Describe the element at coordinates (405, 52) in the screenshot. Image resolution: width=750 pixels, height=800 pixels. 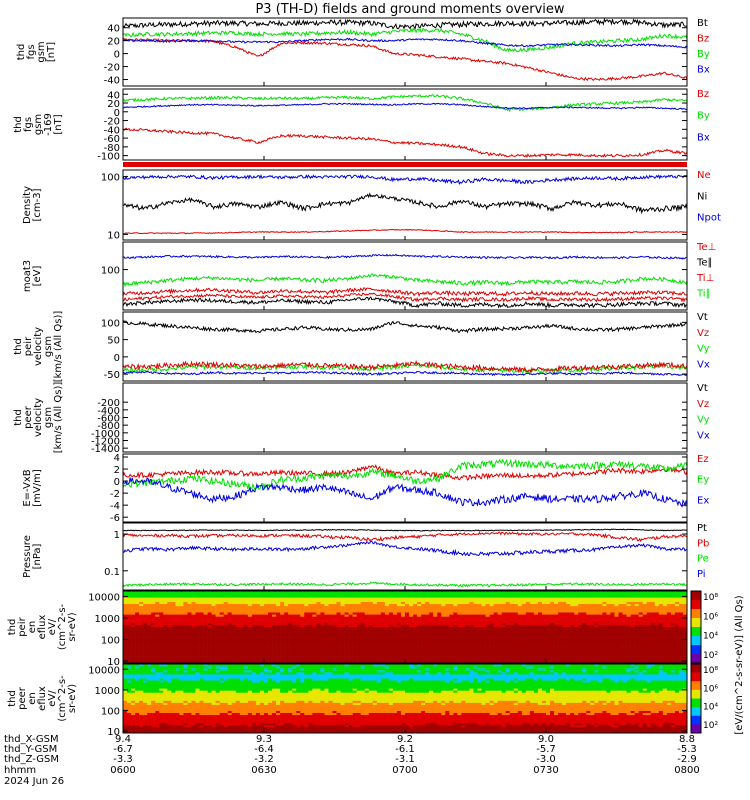
I see `panel-frame` at that location.